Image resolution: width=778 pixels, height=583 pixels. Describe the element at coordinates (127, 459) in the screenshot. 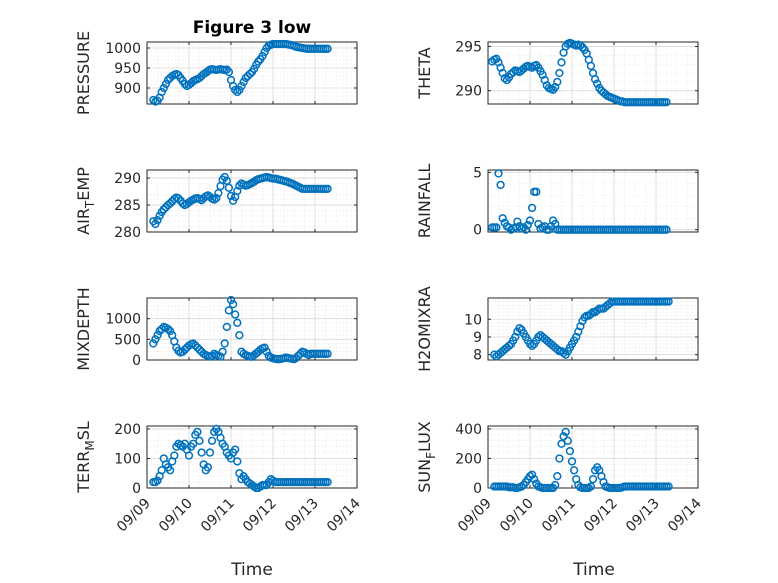

I see `y-tick-label: 100` at that location.